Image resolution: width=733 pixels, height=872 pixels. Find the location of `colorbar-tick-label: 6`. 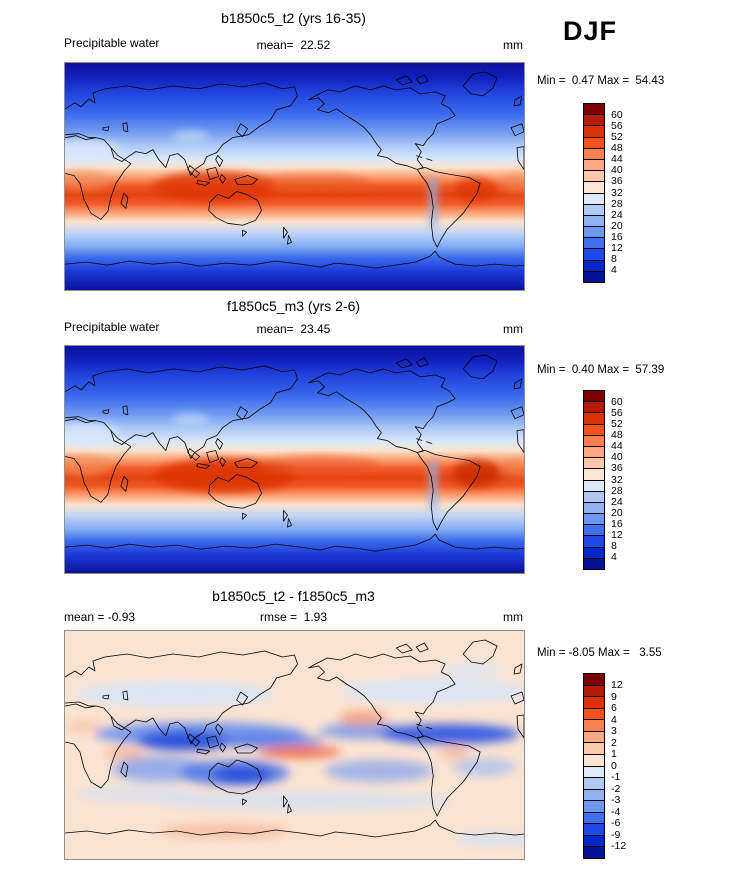

colorbar-tick-label: 6 is located at coordinates (614, 708).